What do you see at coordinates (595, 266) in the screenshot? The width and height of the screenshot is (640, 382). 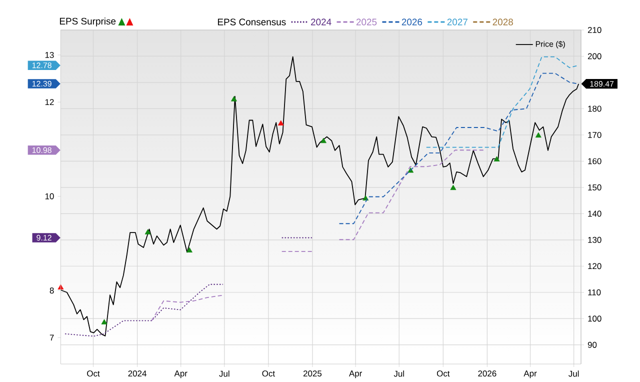 I see `y2-tick-label: 120` at bounding box center [595, 266].